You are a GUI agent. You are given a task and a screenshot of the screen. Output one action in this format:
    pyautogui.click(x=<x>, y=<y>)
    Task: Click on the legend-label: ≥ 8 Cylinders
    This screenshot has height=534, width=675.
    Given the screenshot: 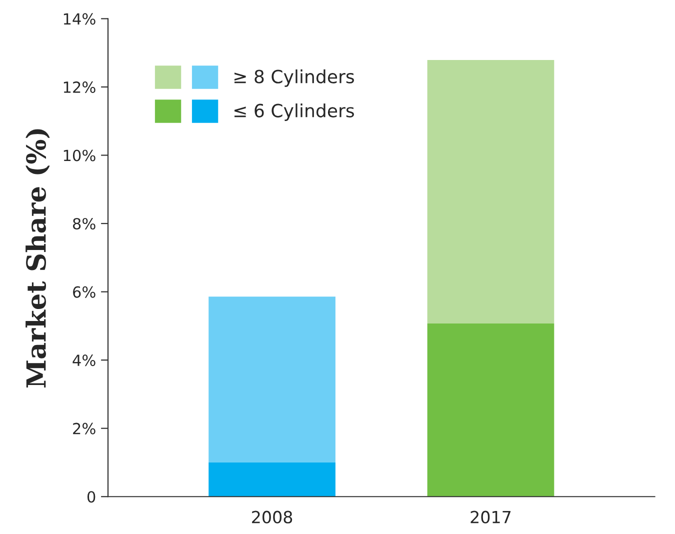 What is the action you would take?
    pyautogui.click(x=294, y=78)
    